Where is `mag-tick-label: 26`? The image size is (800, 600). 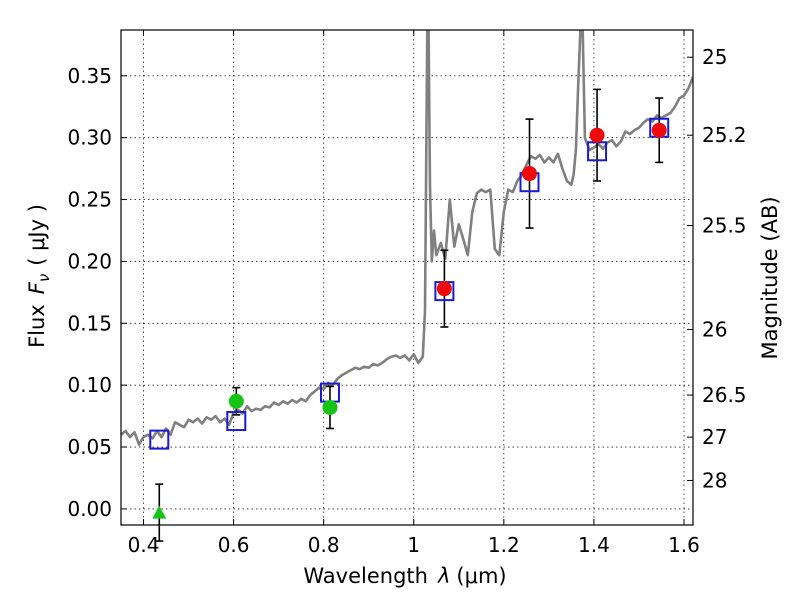 mag-tick-label: 26 is located at coordinates (714, 329).